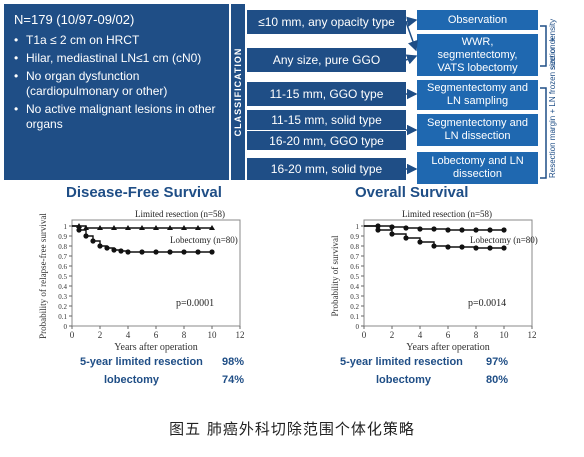 The image size is (584, 457). I want to click on class-box-le10mm: ≤10 mm, any opacity type, so click(326, 22).